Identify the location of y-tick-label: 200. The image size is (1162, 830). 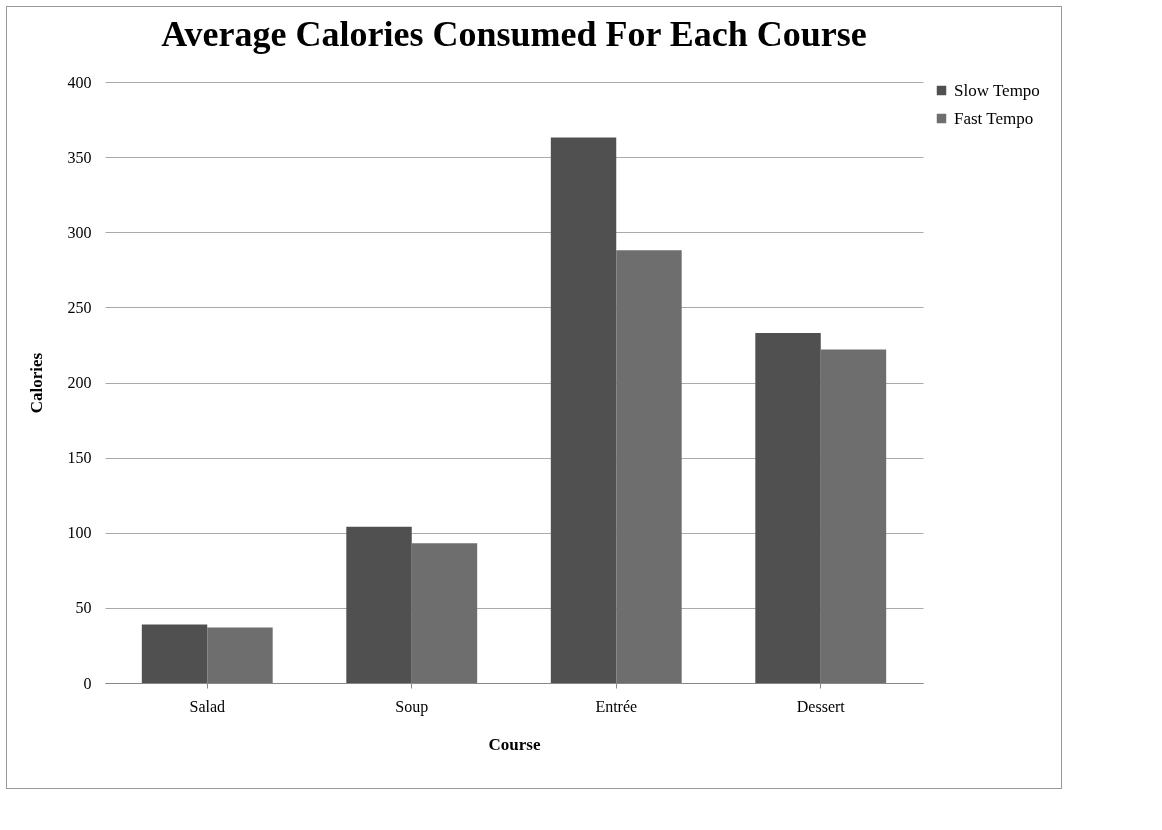
(79, 382).